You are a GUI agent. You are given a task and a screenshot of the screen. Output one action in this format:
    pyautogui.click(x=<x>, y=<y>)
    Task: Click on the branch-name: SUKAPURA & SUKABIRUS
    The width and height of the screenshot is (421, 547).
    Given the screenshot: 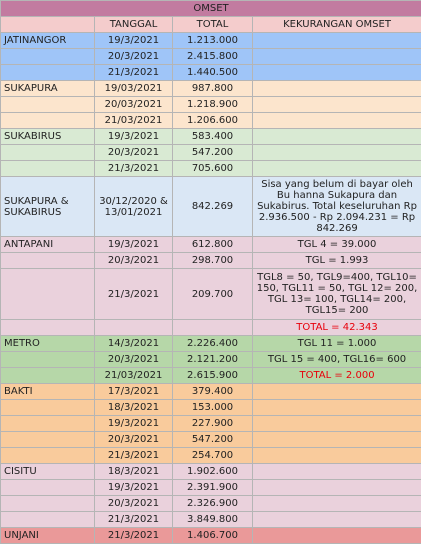 What is the action you would take?
    pyautogui.click(x=47, y=206)
    